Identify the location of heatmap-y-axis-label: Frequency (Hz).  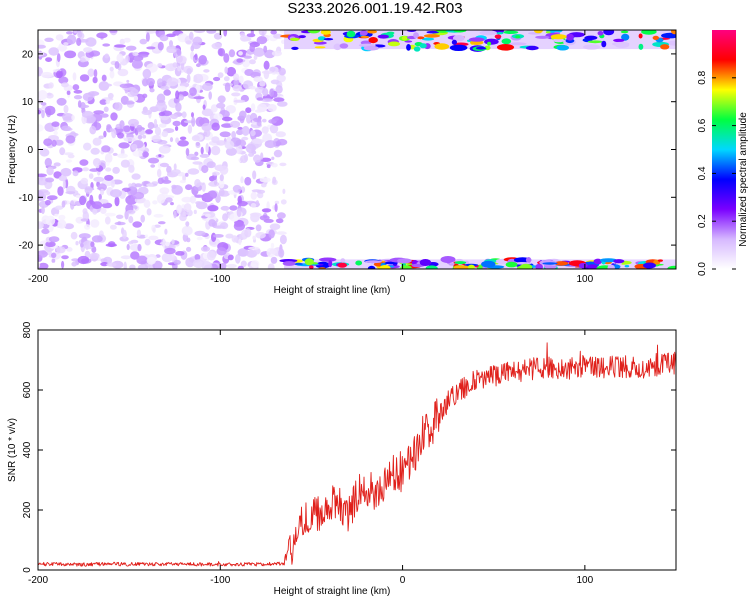
(12, 149).